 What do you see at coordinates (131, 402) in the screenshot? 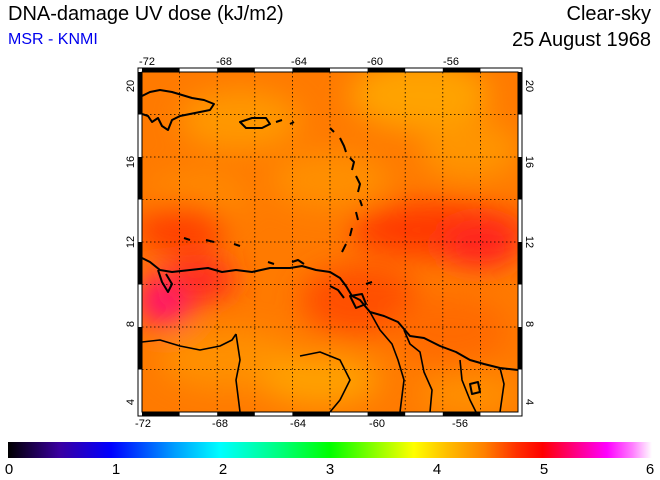
I see `lat-tick-left: 4` at bounding box center [131, 402].